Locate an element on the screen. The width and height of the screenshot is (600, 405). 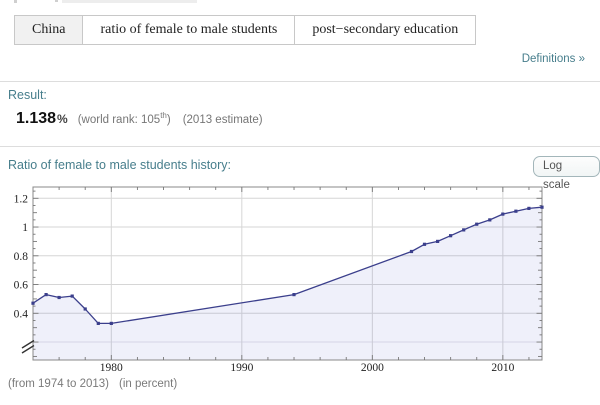
input-box-country: China is located at coordinates (49, 30).